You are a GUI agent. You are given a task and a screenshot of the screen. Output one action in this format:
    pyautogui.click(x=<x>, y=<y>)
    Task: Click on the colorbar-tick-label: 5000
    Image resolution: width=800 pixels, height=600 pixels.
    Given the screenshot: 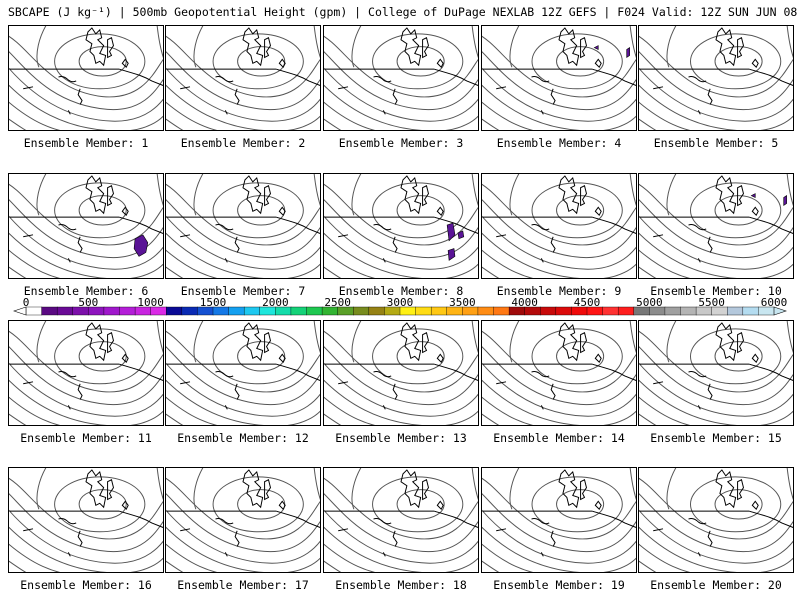 What is the action you would take?
    pyautogui.click(x=649, y=302)
    